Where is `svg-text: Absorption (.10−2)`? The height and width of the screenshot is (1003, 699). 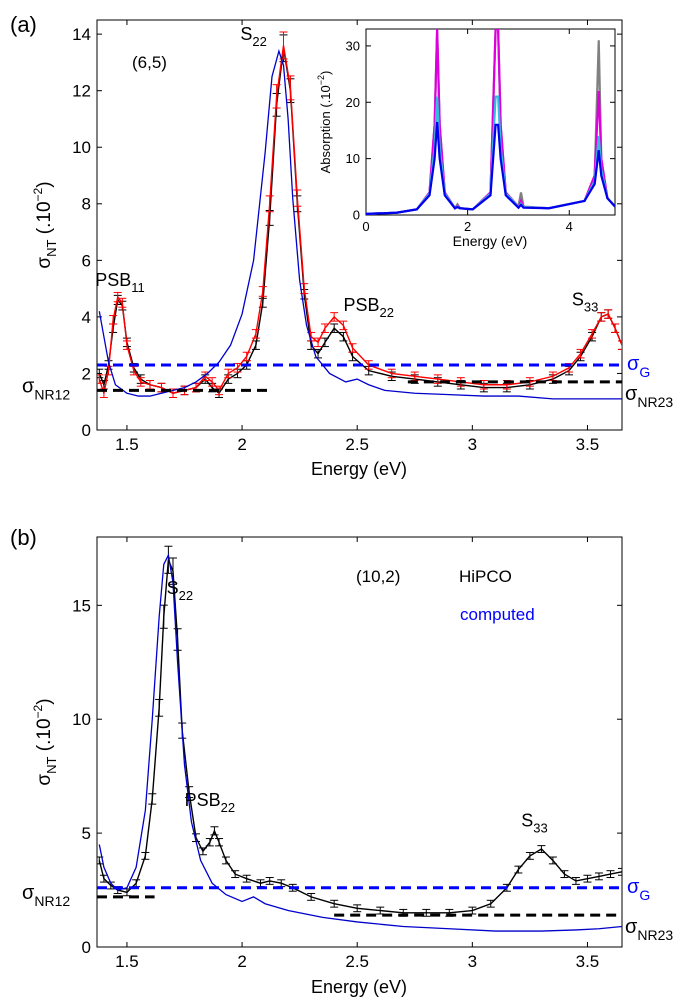 svg-text: Absorption (.10−2) is located at coordinates (324, 122).